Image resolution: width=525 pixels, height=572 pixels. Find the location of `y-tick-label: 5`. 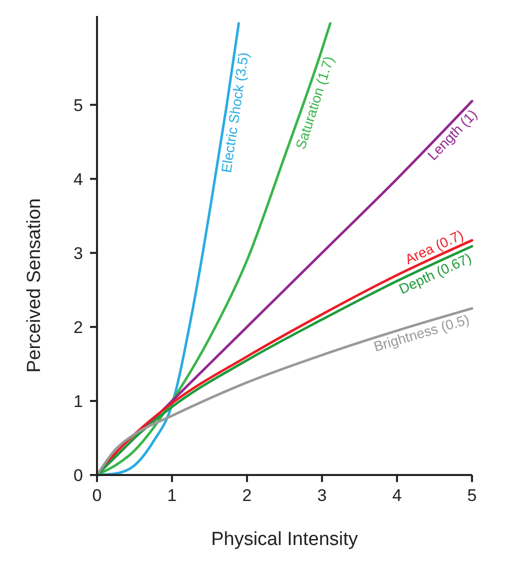

y-tick-label: 5 is located at coordinates (78, 105).